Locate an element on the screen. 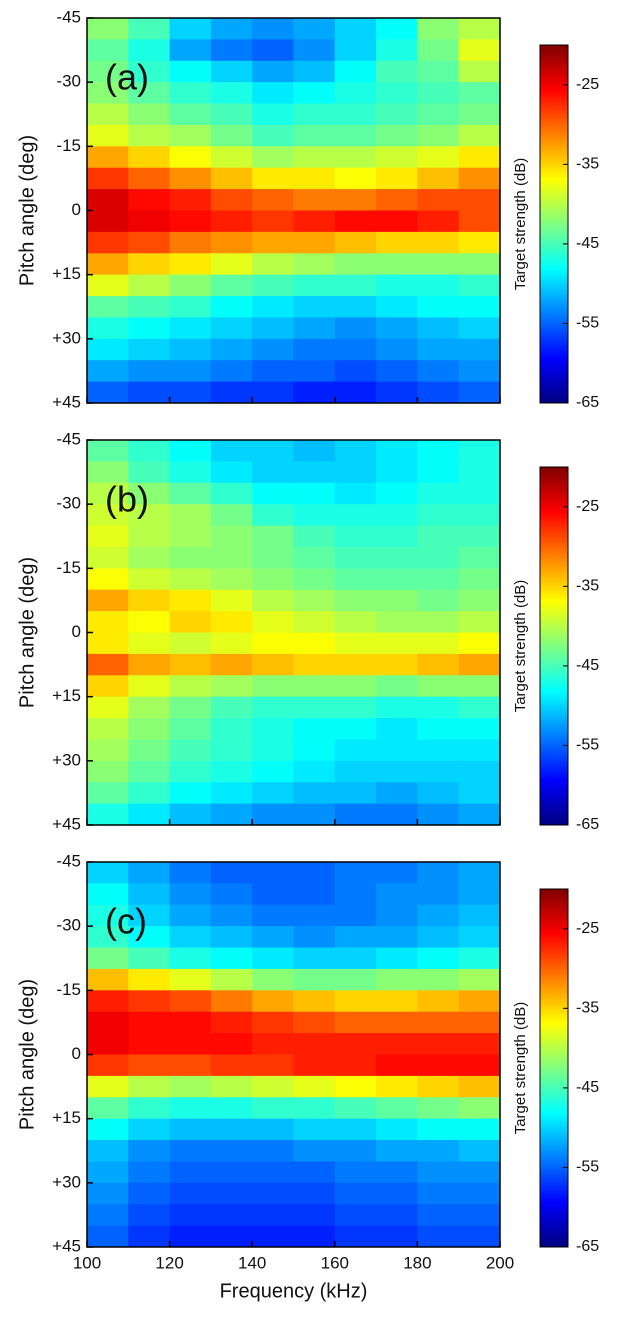  colorbar-tick-label: -55 is located at coordinates (587, 323).